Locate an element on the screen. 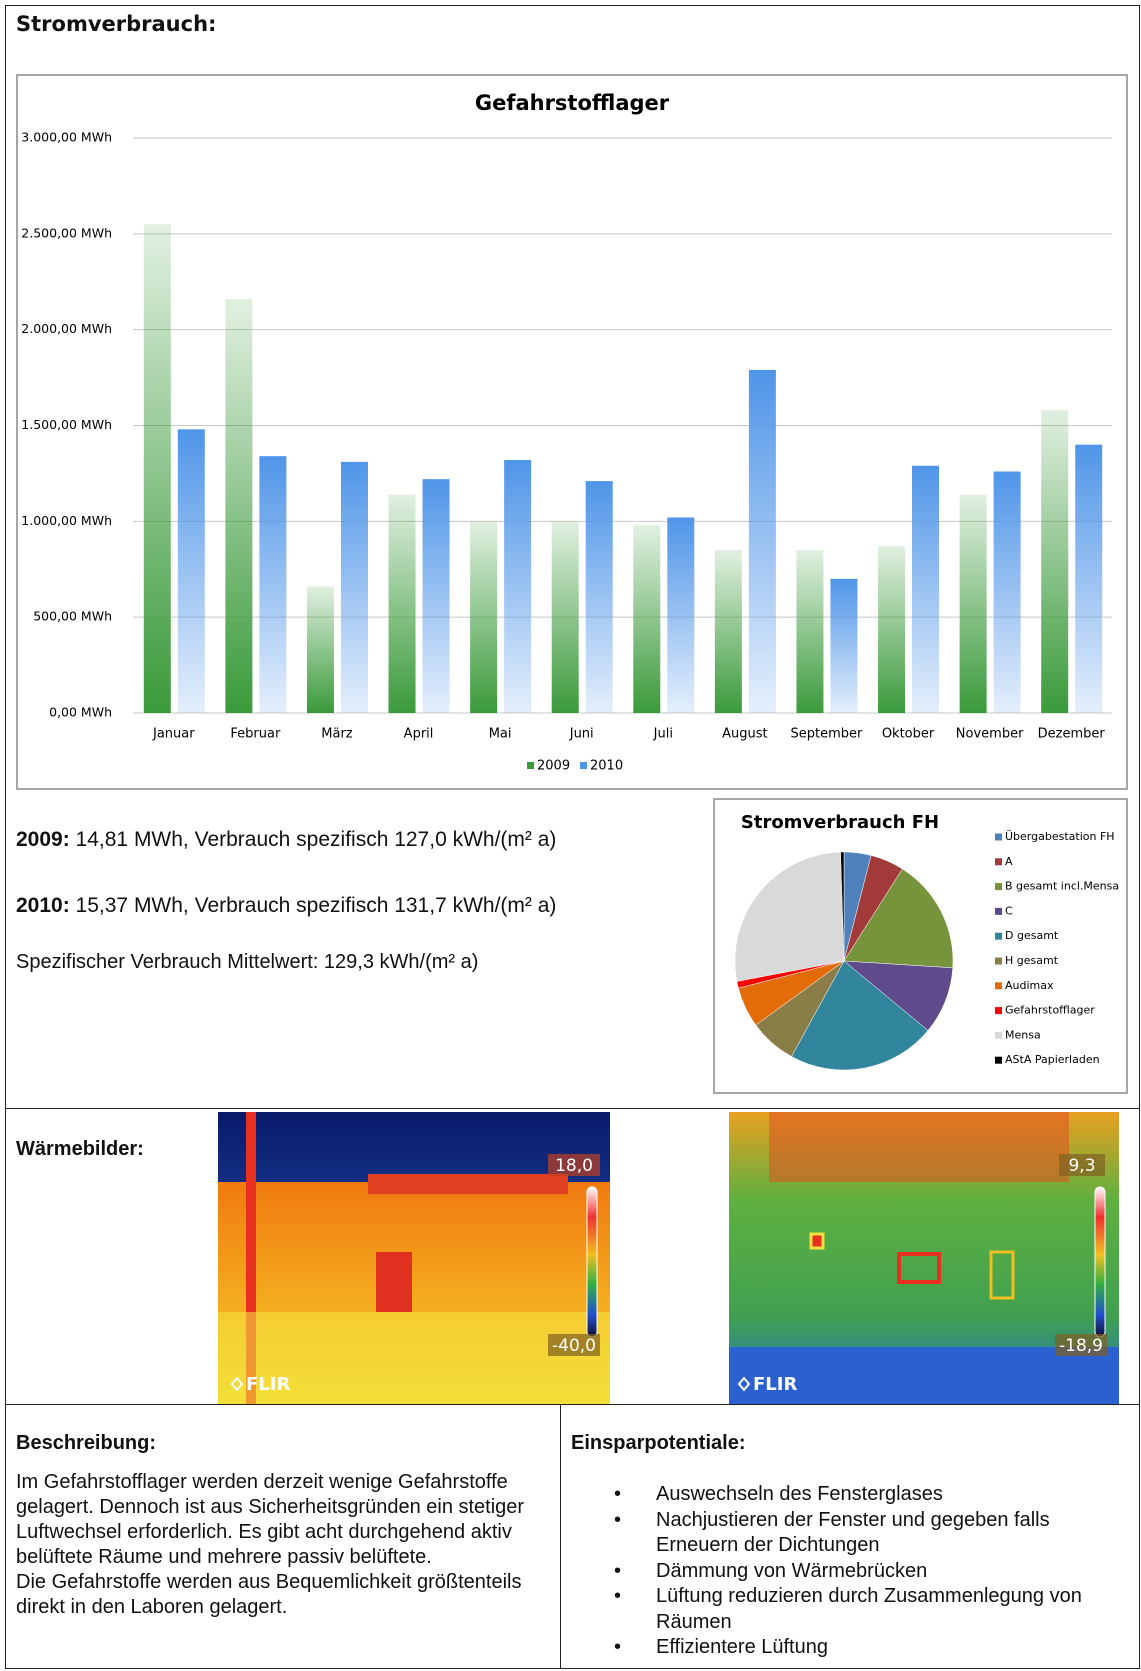  legend-label: AStA Papierladen is located at coordinates (1052, 1059).